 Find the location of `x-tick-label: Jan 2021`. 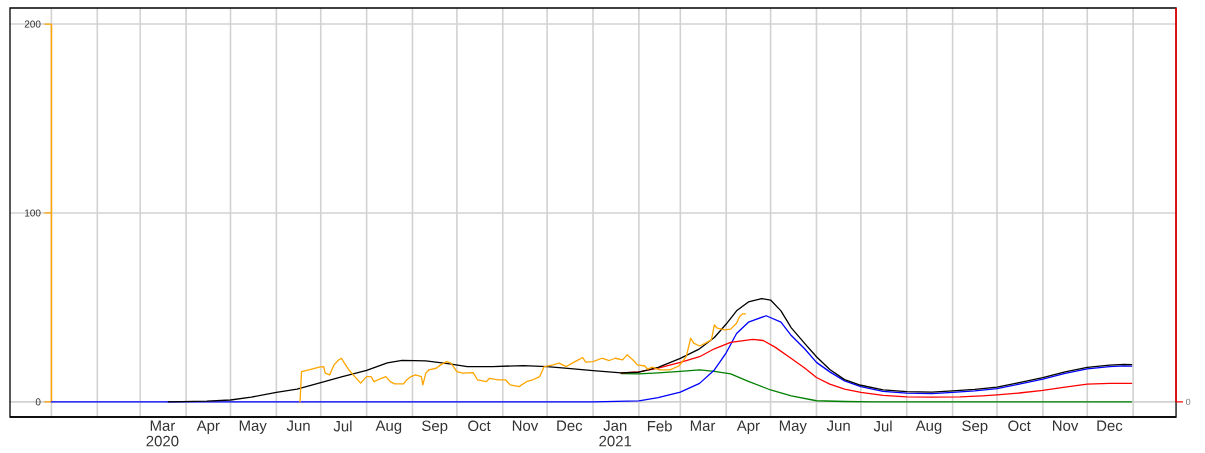

x-tick-label: Jan 2021 is located at coordinates (615, 433).